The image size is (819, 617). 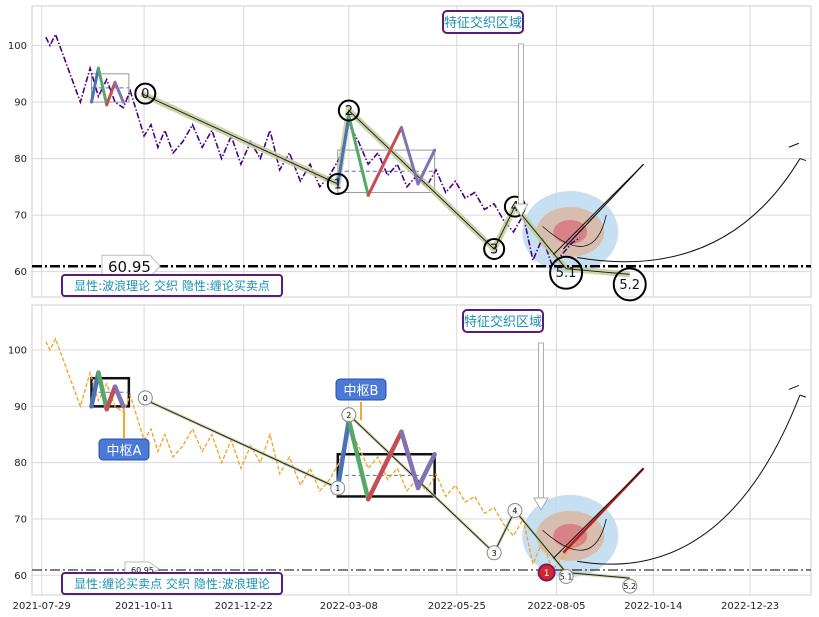 I want to click on x-tick-label: 2022-08-05, so click(x=556, y=606).